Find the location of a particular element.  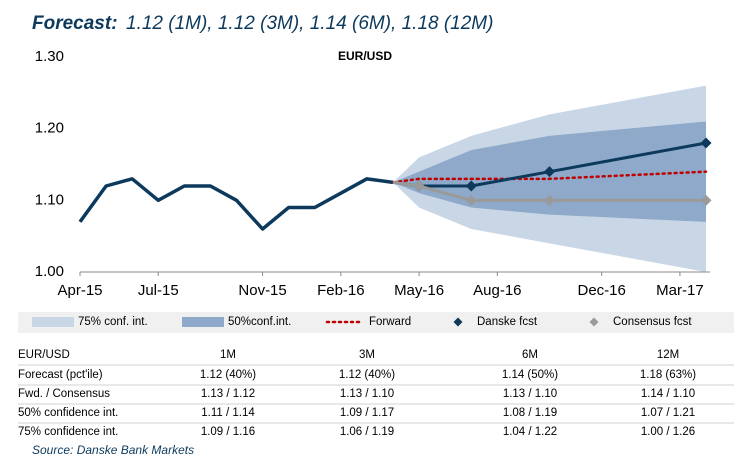

legend-label: Forward is located at coordinates (390, 322).